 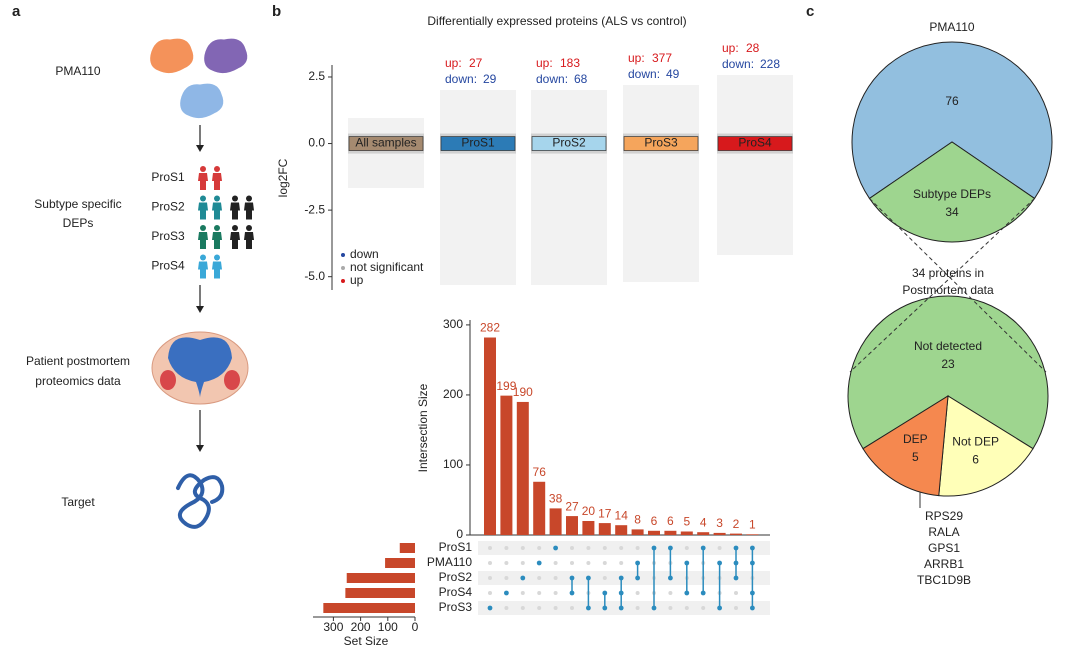 I want to click on y-axis-label: Intersection Size, so click(x=423, y=427).